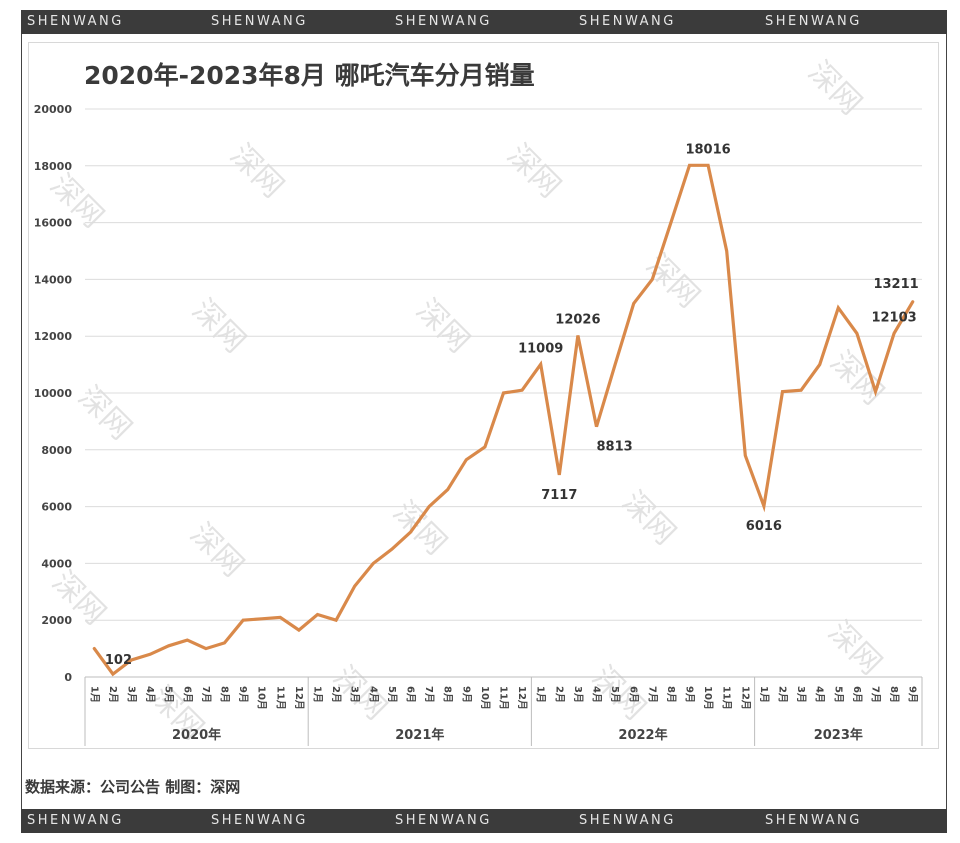  What do you see at coordinates (53, 166) in the screenshot?
I see `y-tick-label: 18000` at bounding box center [53, 166].